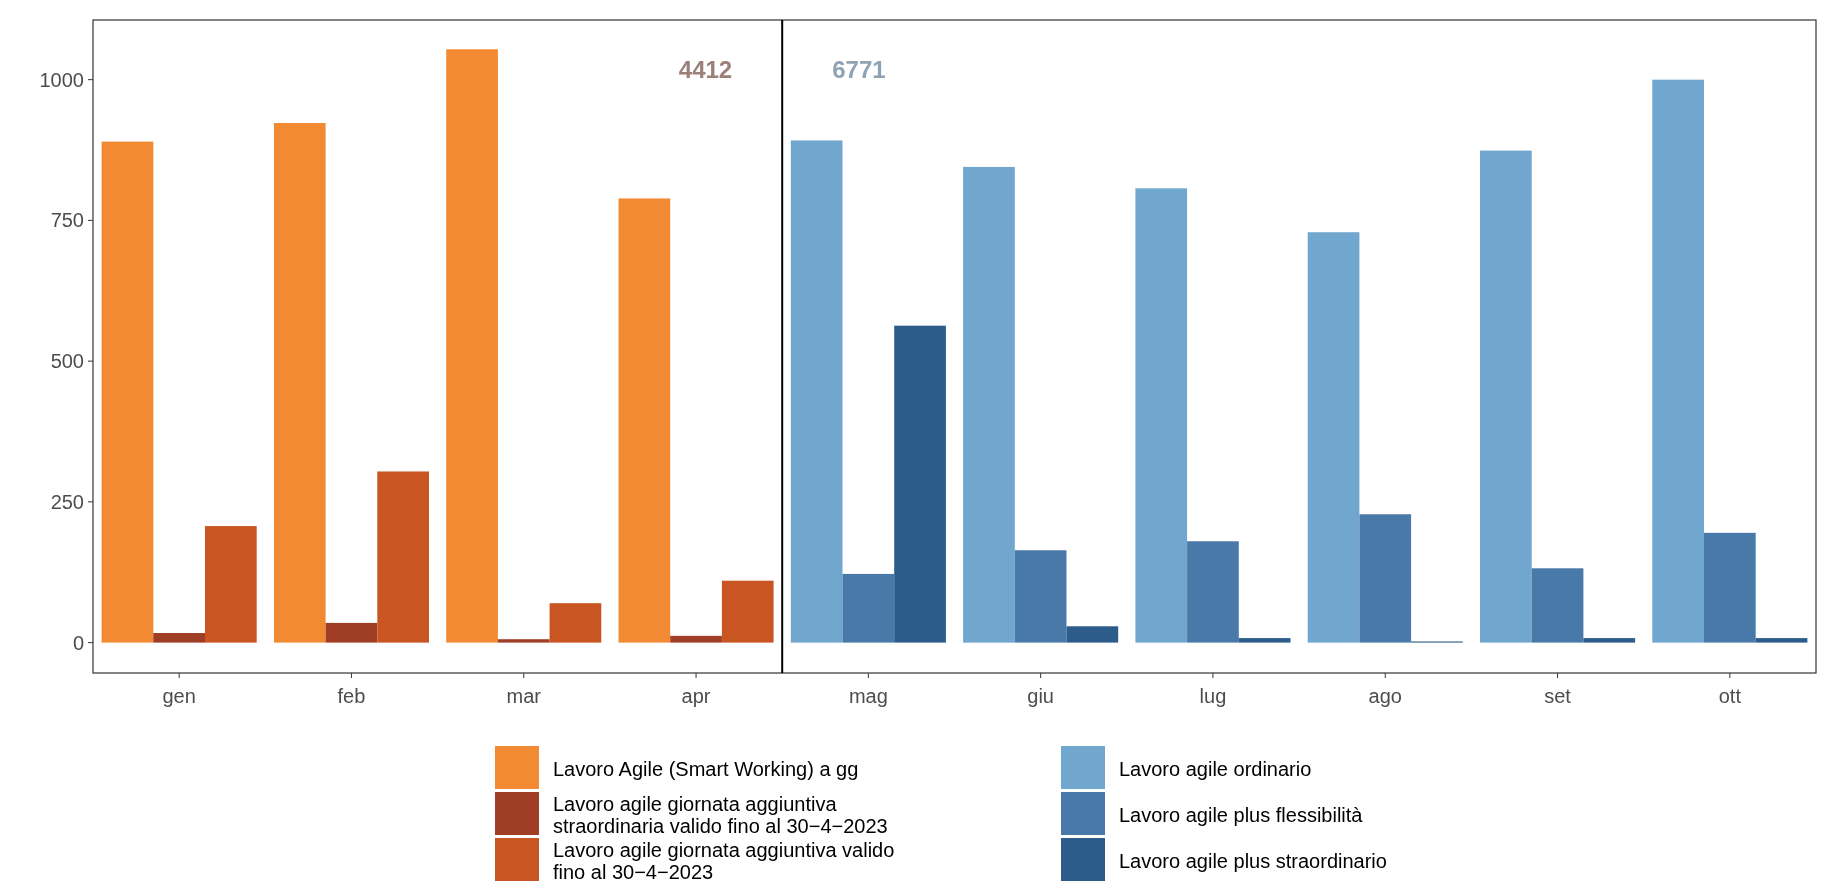 The image size is (1828, 895). What do you see at coordinates (1040, 696) in the screenshot?
I see `x-tick-label: giu` at bounding box center [1040, 696].